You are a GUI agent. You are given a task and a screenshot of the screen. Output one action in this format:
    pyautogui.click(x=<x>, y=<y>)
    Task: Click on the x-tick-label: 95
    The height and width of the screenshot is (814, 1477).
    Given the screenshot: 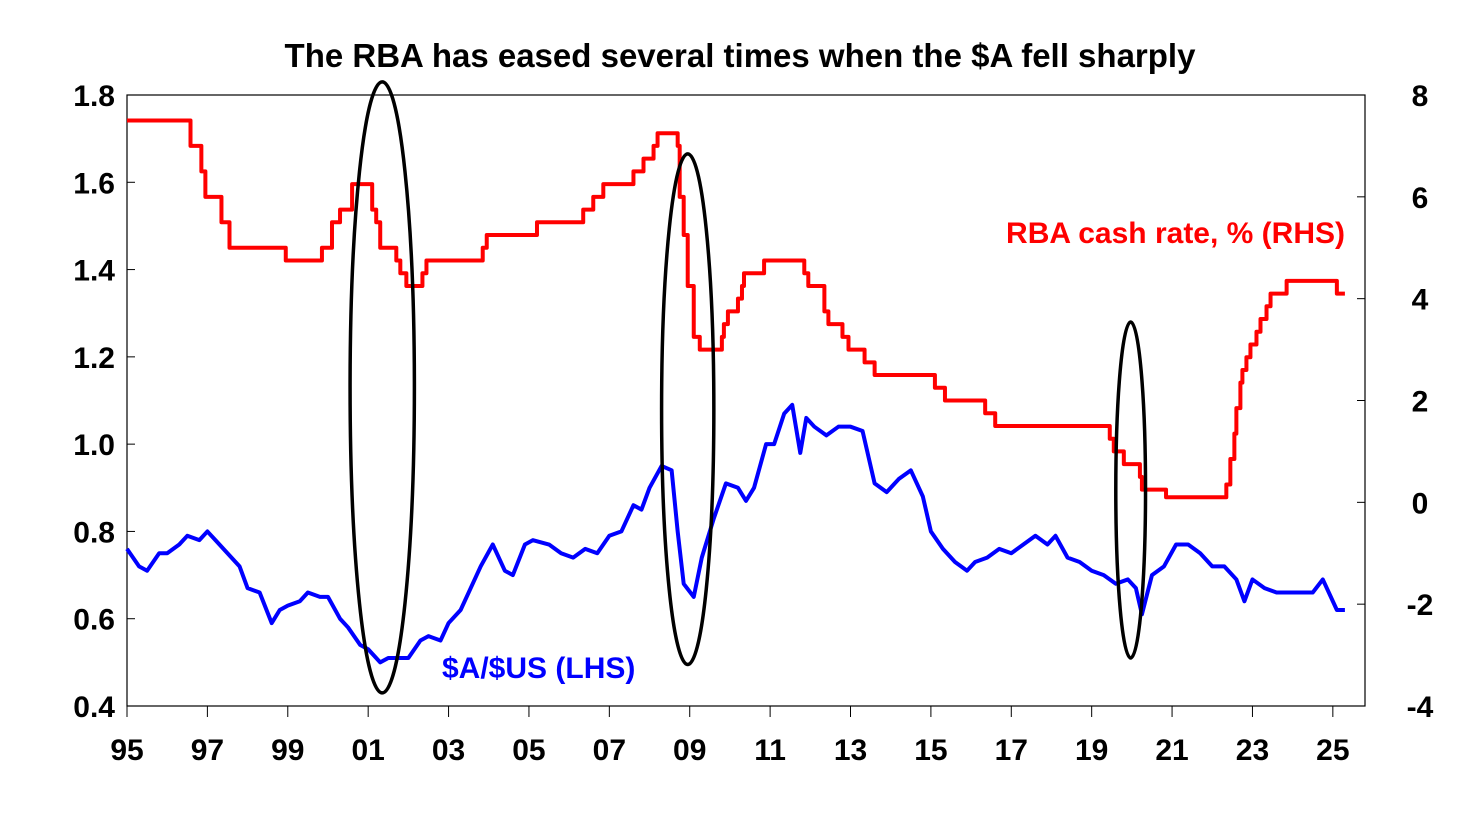 What is the action you would take?
    pyautogui.click(x=126, y=750)
    